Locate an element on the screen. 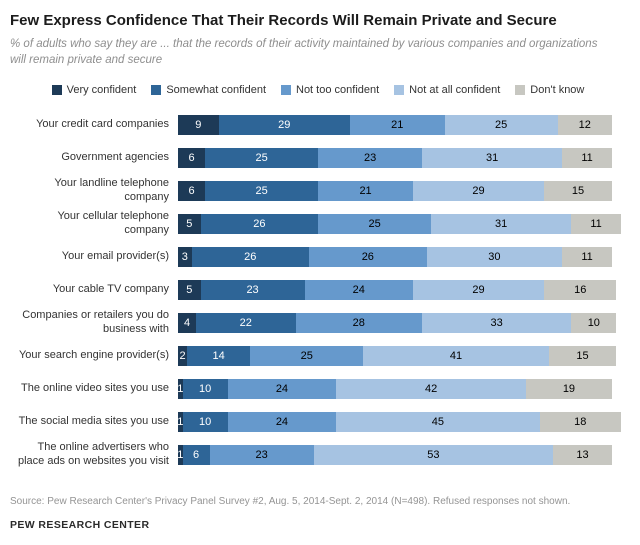 Image resolution: width=640 pixels, height=545 pixels. stacked-bar: 1 6 23 53 13 is located at coordinates (403, 454).